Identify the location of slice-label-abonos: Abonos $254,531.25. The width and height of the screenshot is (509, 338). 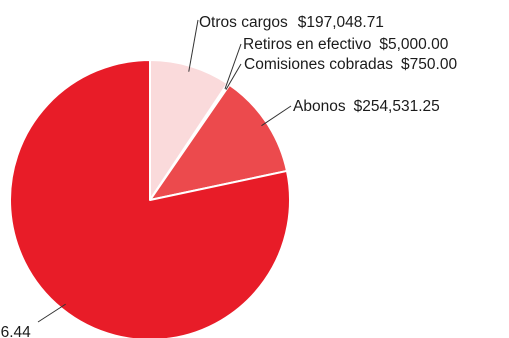
(366, 106).